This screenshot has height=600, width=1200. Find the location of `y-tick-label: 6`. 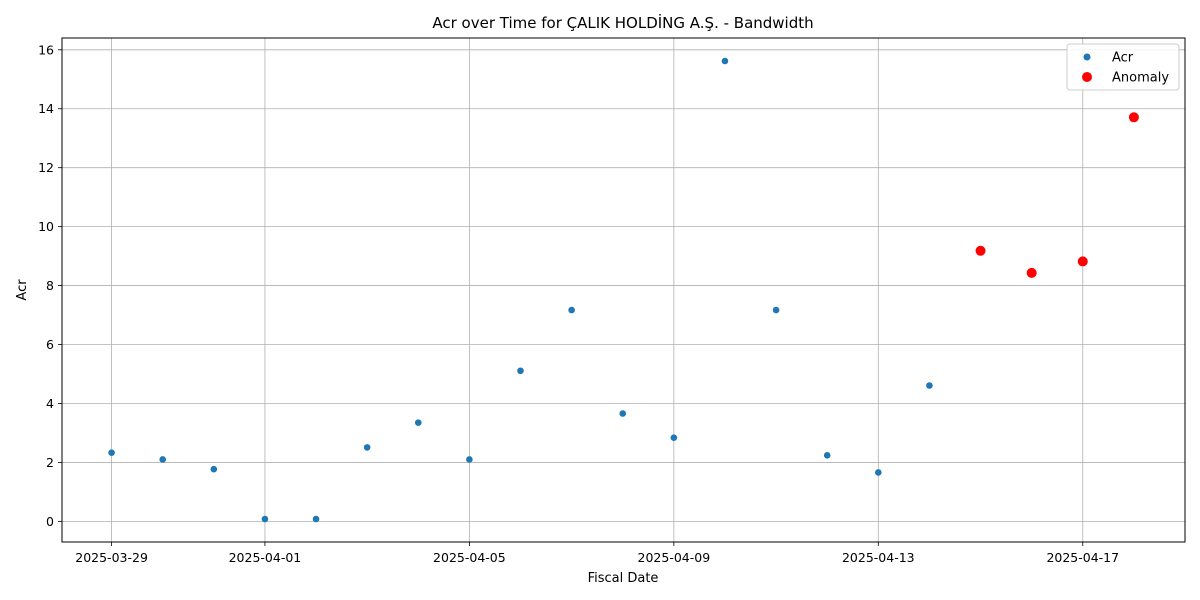

y-tick-label: 6 is located at coordinates (50, 344).